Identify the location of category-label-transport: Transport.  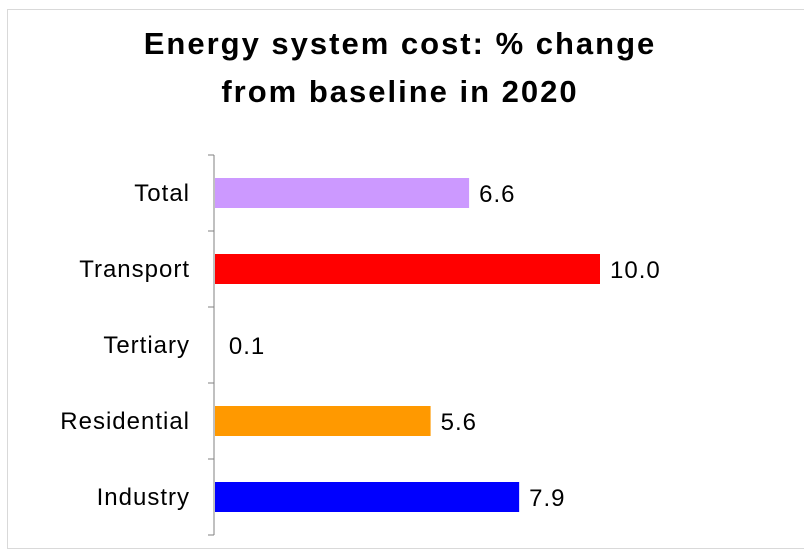
(134, 269).